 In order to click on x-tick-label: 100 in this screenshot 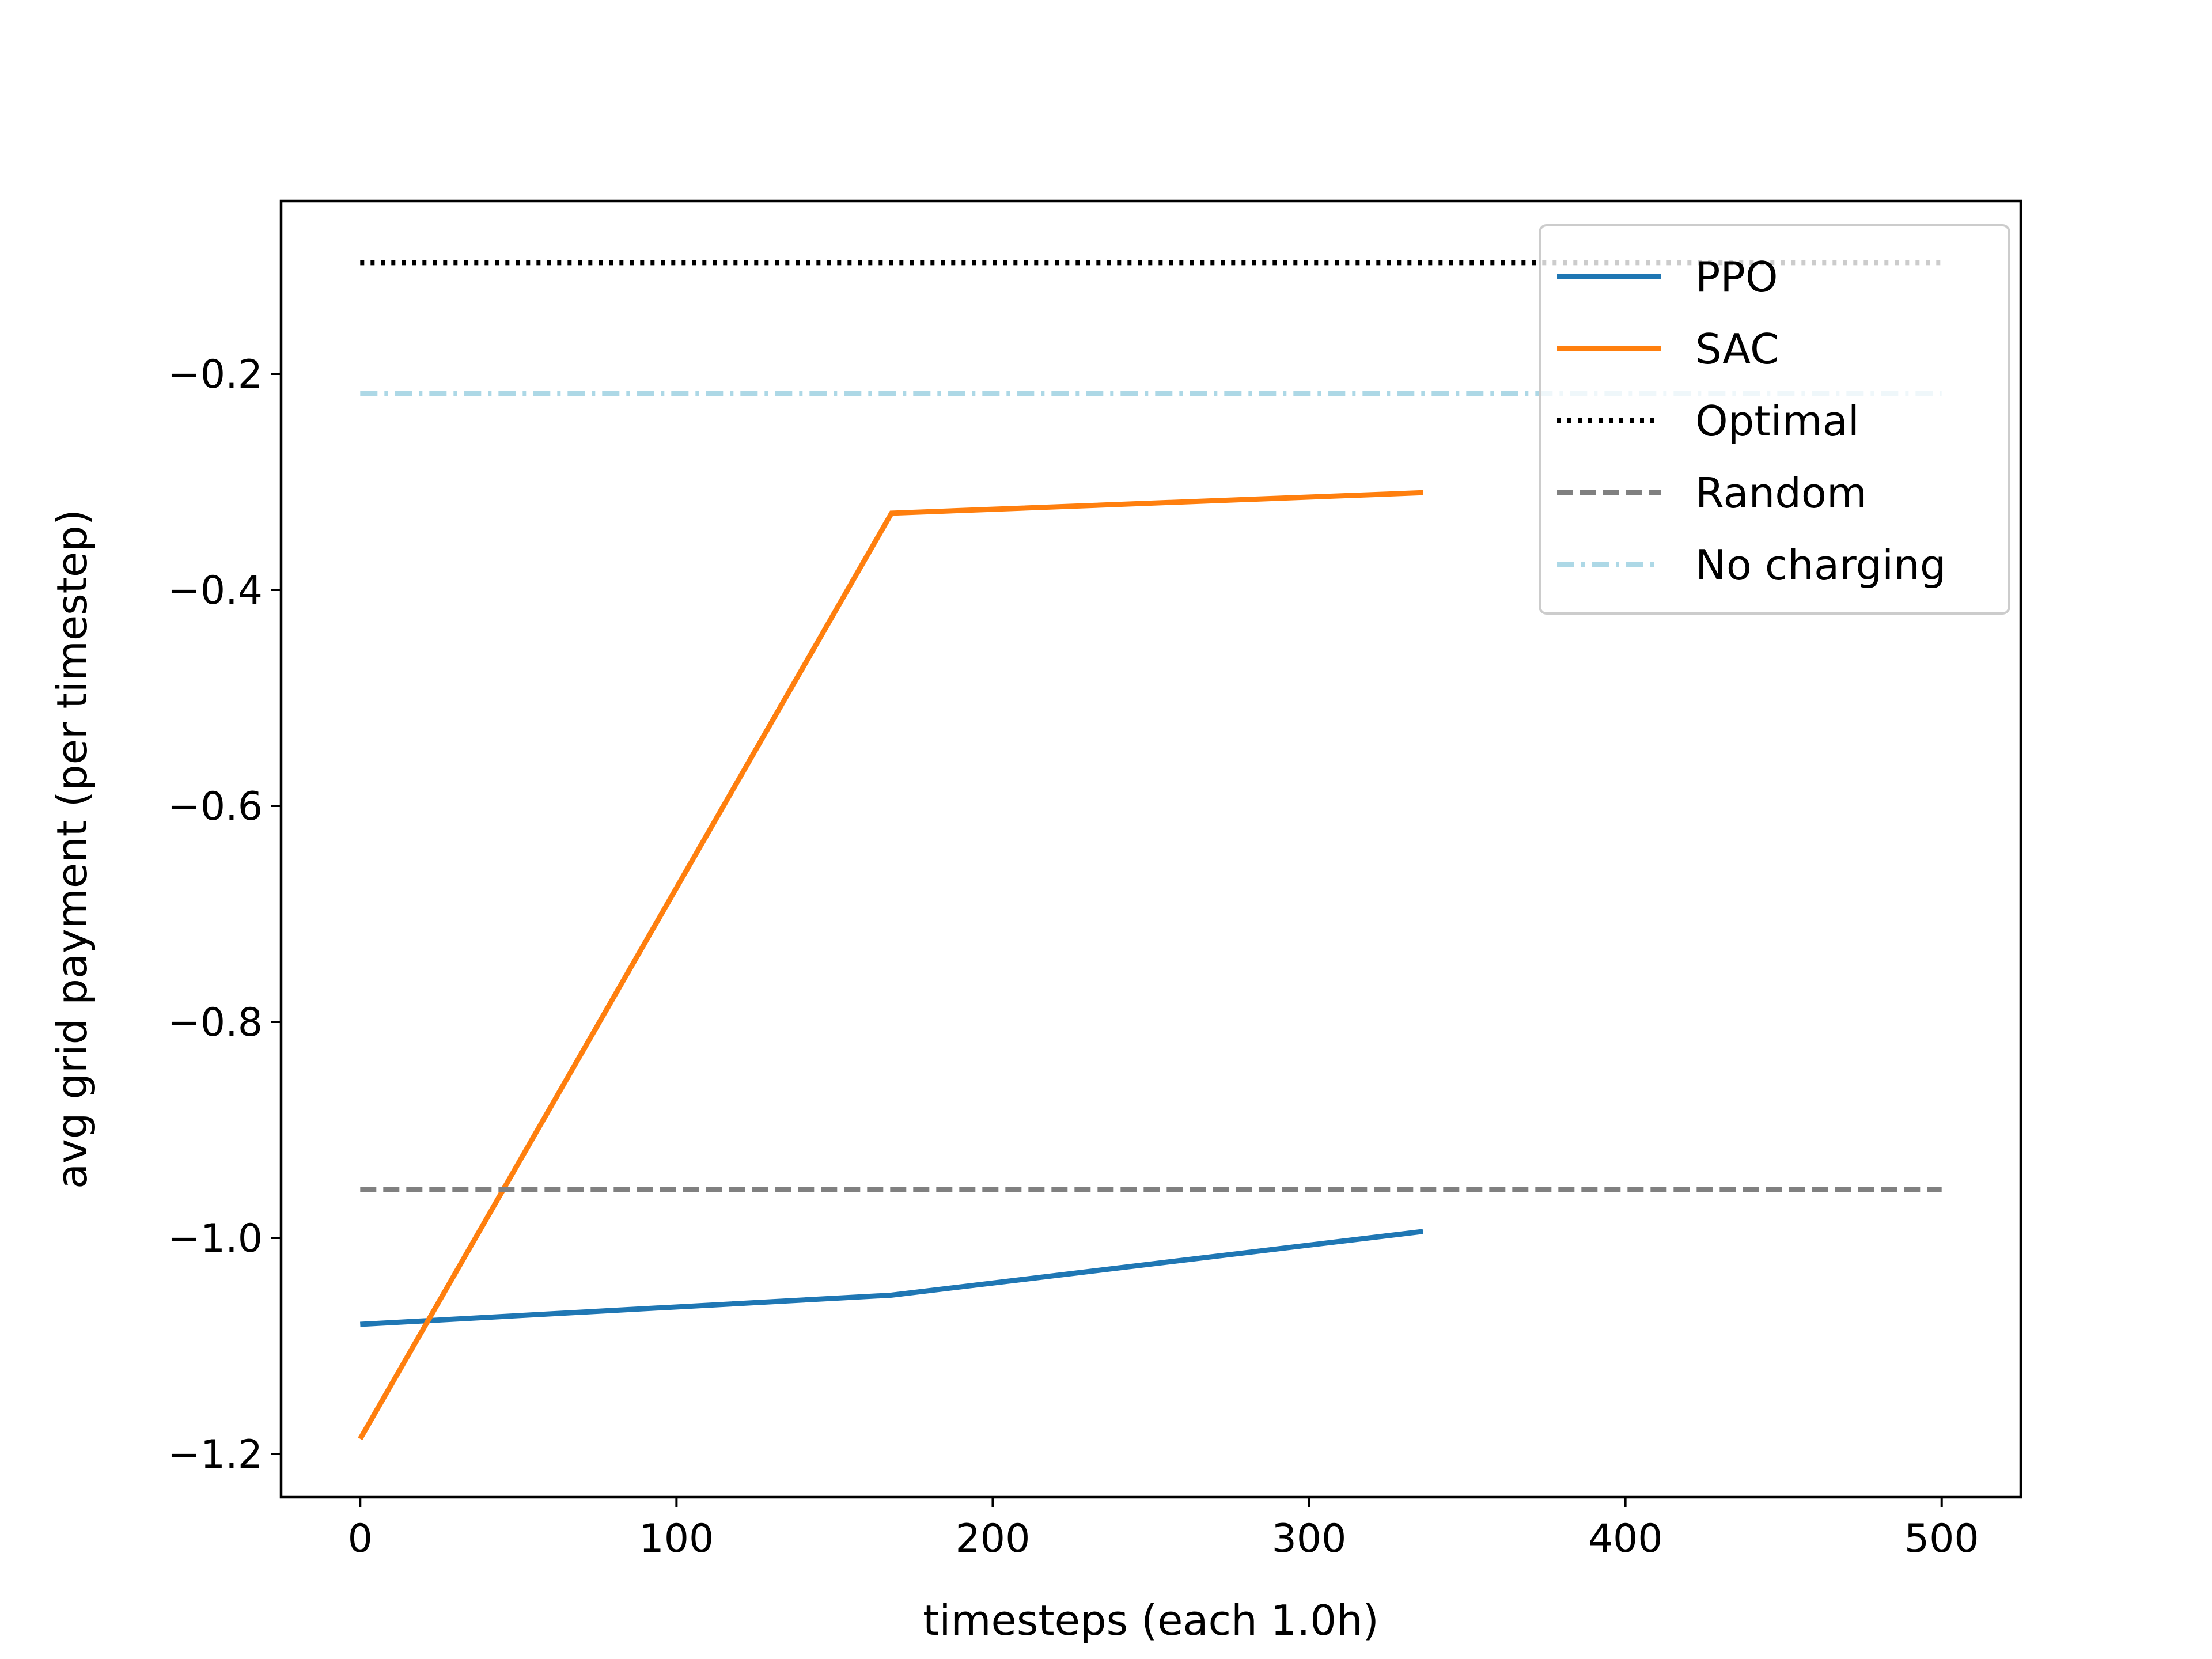, I will do `click(676, 1539)`.